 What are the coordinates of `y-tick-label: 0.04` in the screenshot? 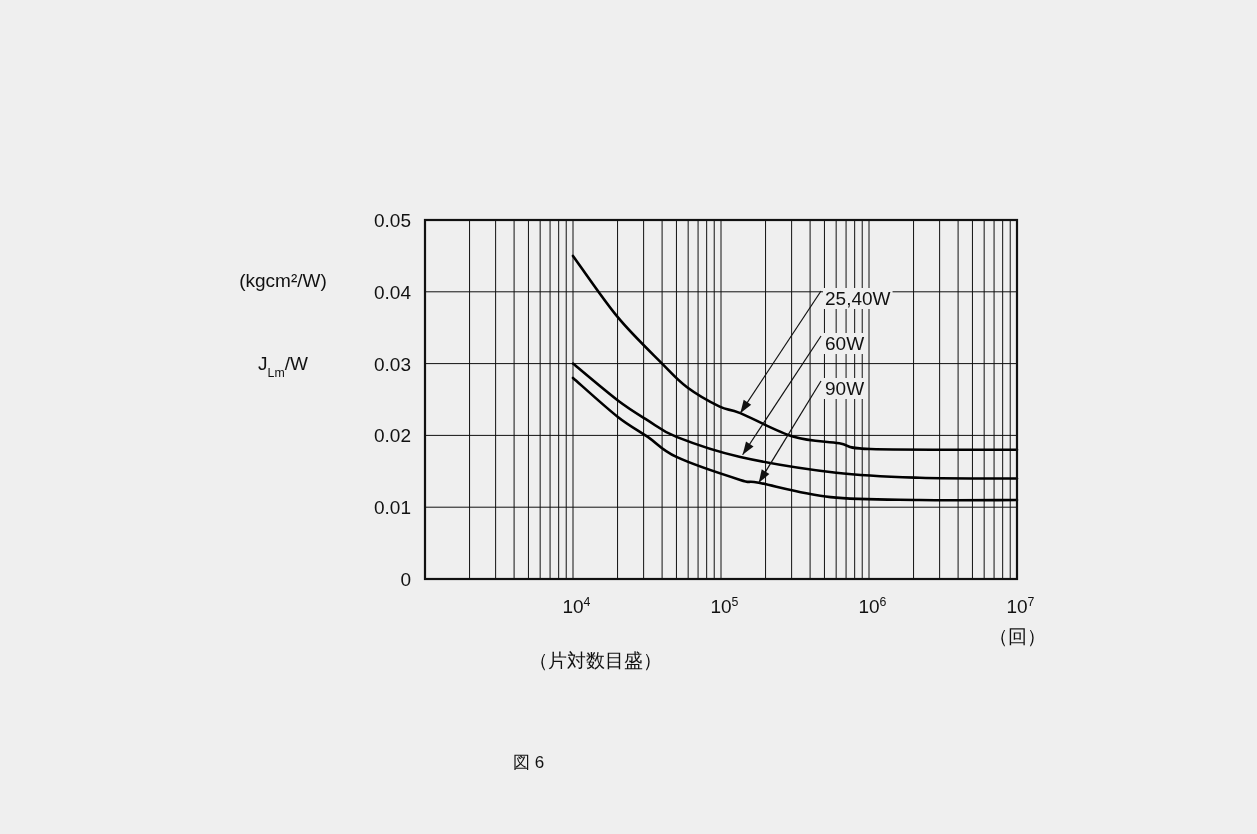 It's located at (393, 292).